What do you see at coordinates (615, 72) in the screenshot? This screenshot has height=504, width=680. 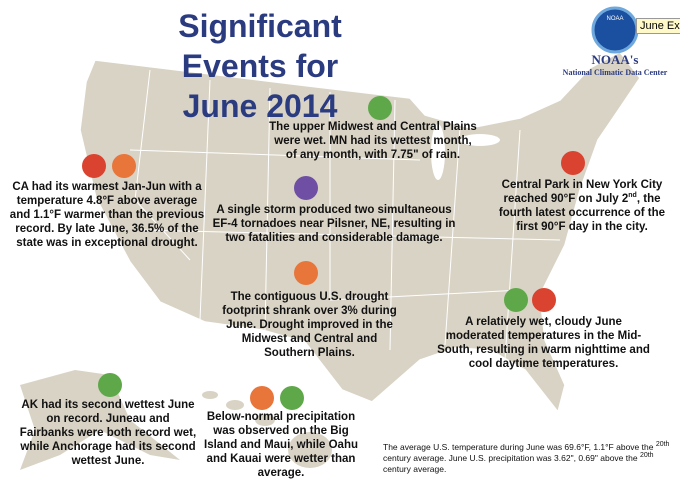 I see `org-sub: National Climatic Data Center` at bounding box center [615, 72].